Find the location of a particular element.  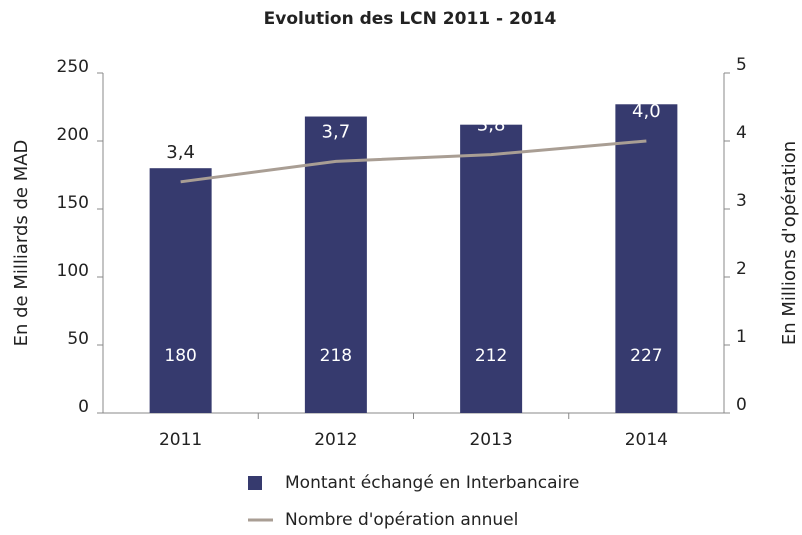

chart-title: Evolution des LCN 2011 - 2014 is located at coordinates (410, 19).